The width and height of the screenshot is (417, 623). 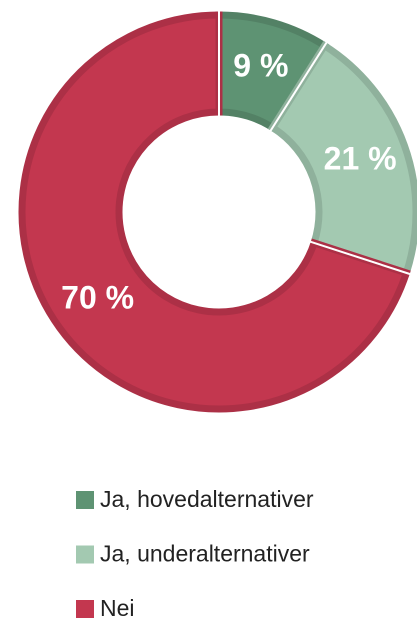 I want to click on legend-label: Nei, so click(x=117, y=608).